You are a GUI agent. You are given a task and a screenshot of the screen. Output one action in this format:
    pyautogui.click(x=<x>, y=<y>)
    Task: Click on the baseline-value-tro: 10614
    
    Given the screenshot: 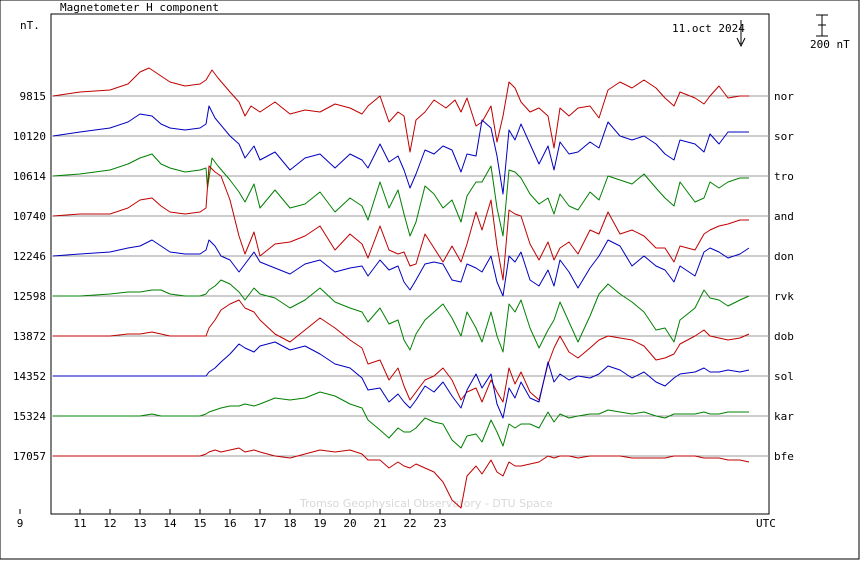 What is the action you would take?
    pyautogui.click(x=29, y=176)
    